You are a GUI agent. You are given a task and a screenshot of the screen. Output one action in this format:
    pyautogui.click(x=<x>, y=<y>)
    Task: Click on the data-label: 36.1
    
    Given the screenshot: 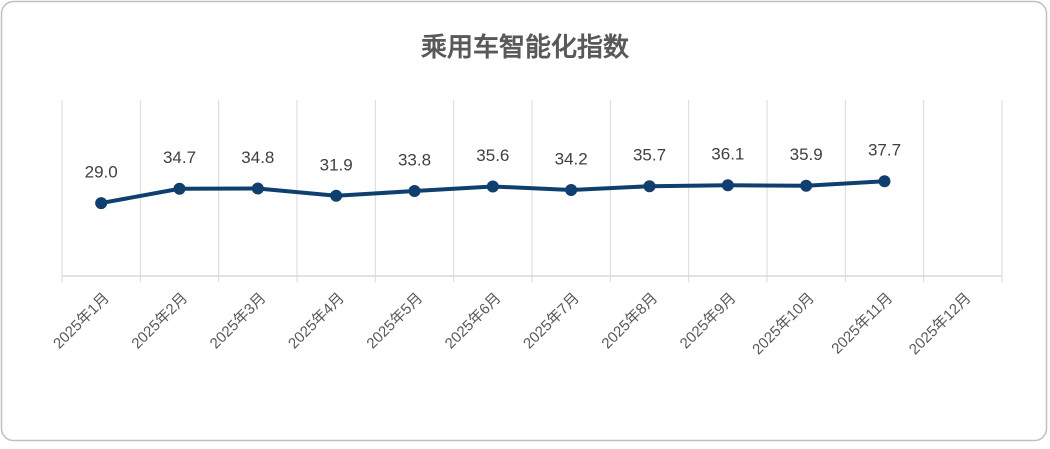 What is the action you would take?
    pyautogui.click(x=727, y=154)
    